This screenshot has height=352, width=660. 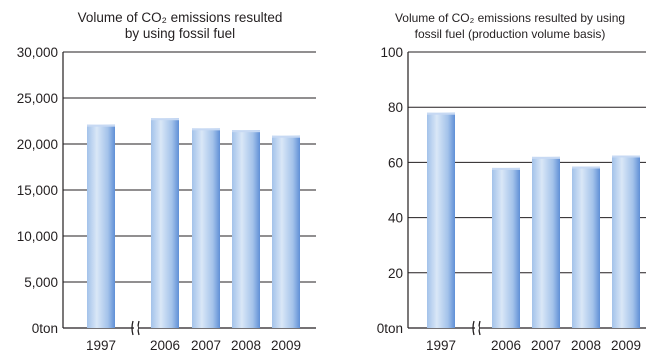 What do you see at coordinates (286, 345) in the screenshot?
I see `left-x-tick-label: 2009` at bounding box center [286, 345].